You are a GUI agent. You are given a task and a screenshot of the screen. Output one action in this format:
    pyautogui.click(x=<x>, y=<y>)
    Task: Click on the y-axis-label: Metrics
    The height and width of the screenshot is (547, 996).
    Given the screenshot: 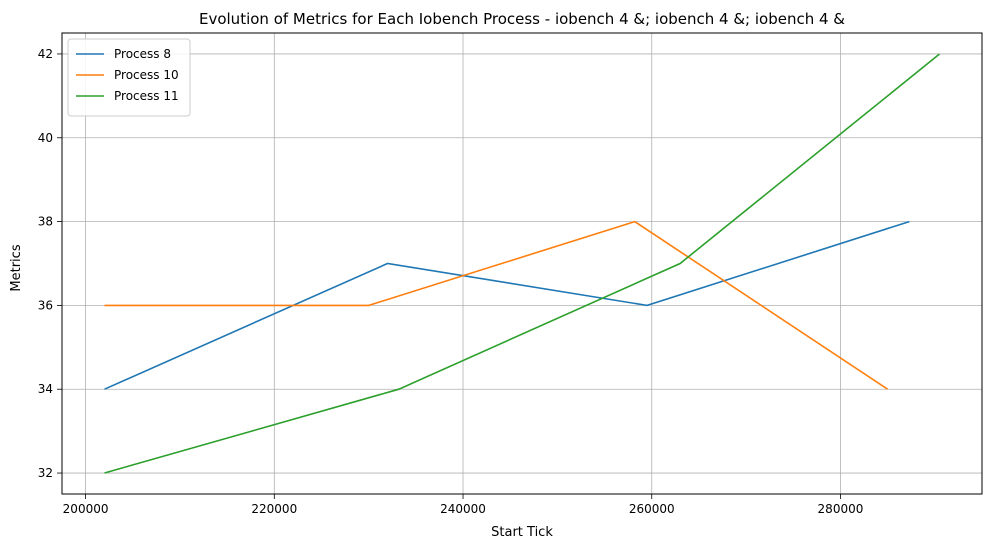 What is the action you would take?
    pyautogui.click(x=16, y=267)
    